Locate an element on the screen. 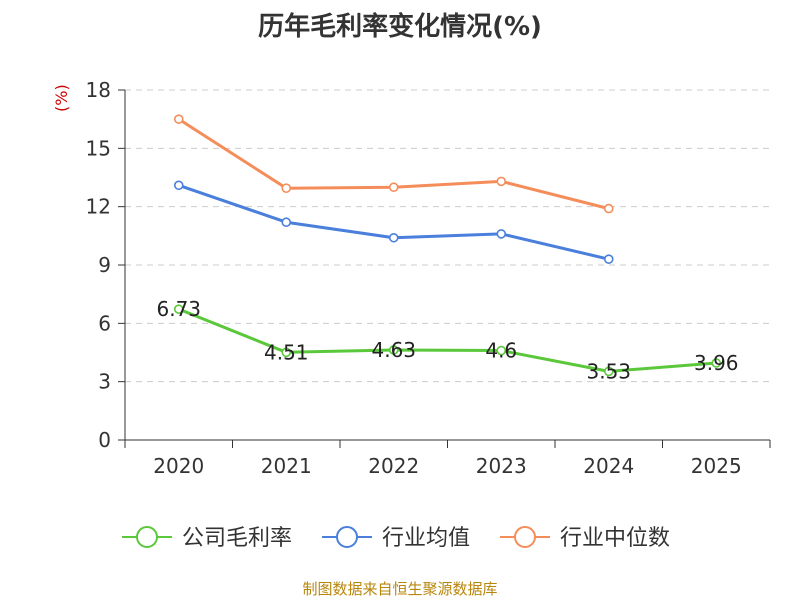 This screenshot has height=600, width=800. x-tick-label: 2025 is located at coordinates (716, 466).